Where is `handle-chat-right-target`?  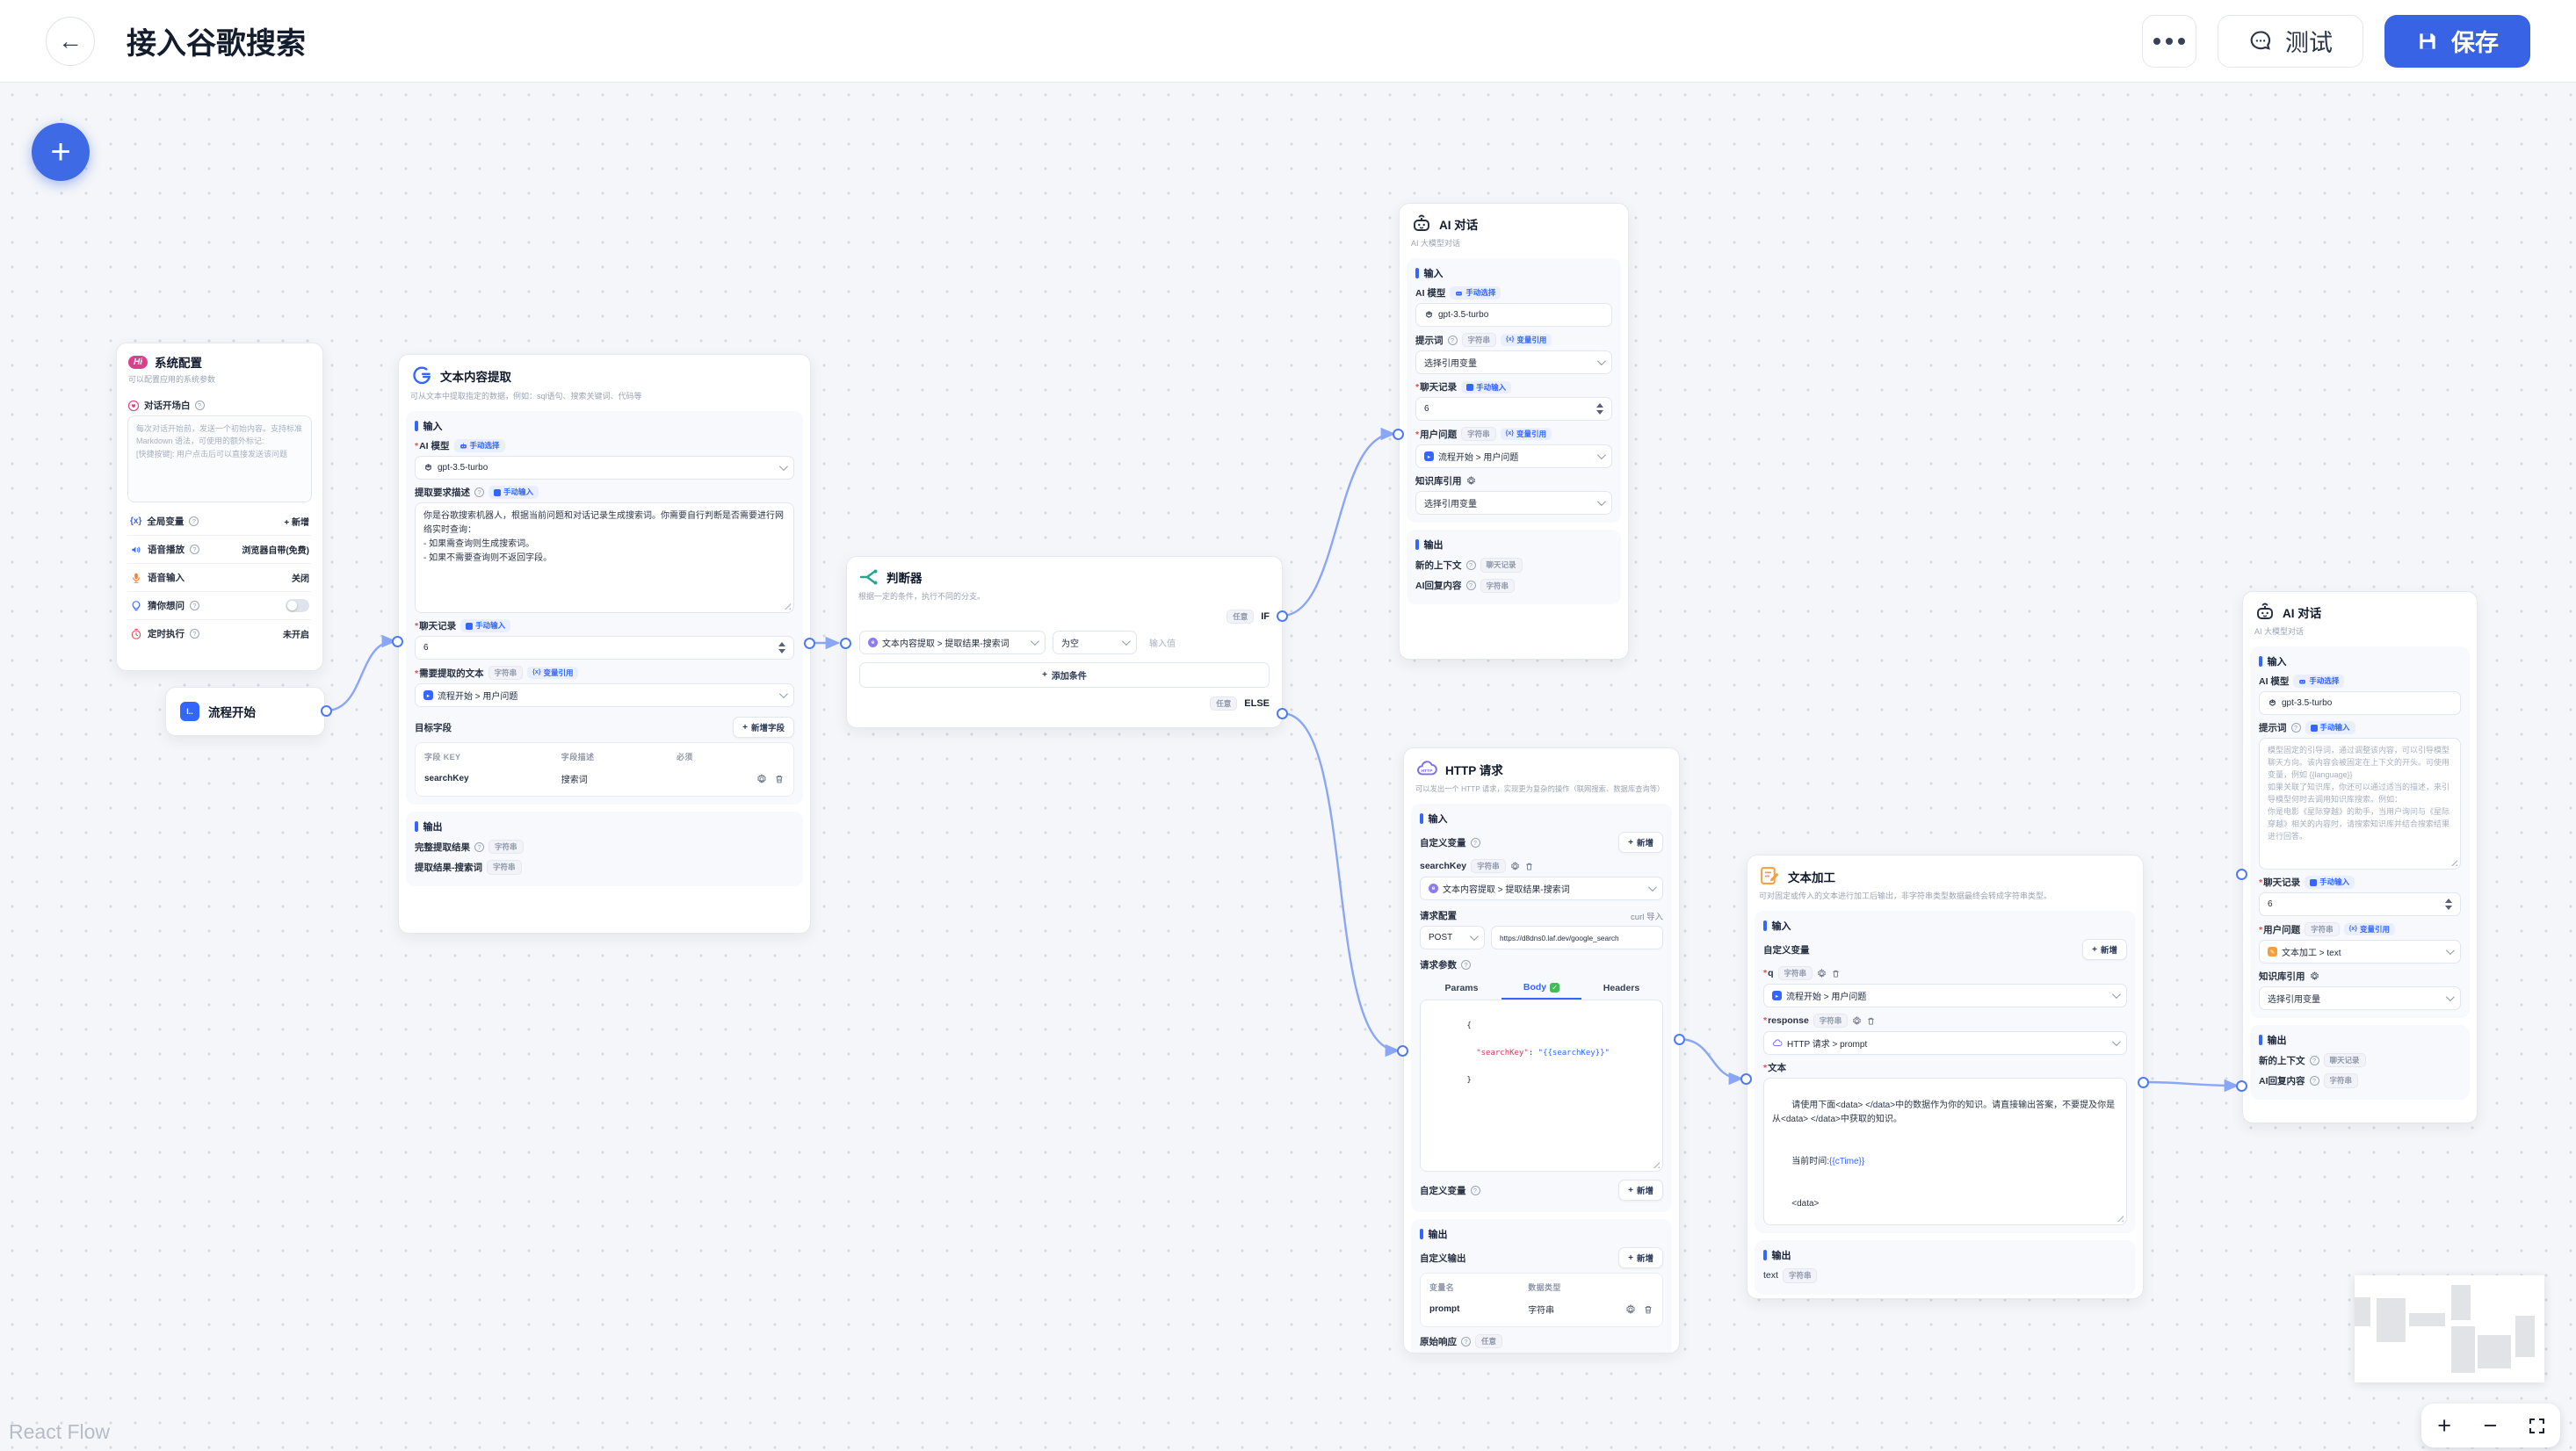 handle-chat-right-target is located at coordinates (2241, 1086).